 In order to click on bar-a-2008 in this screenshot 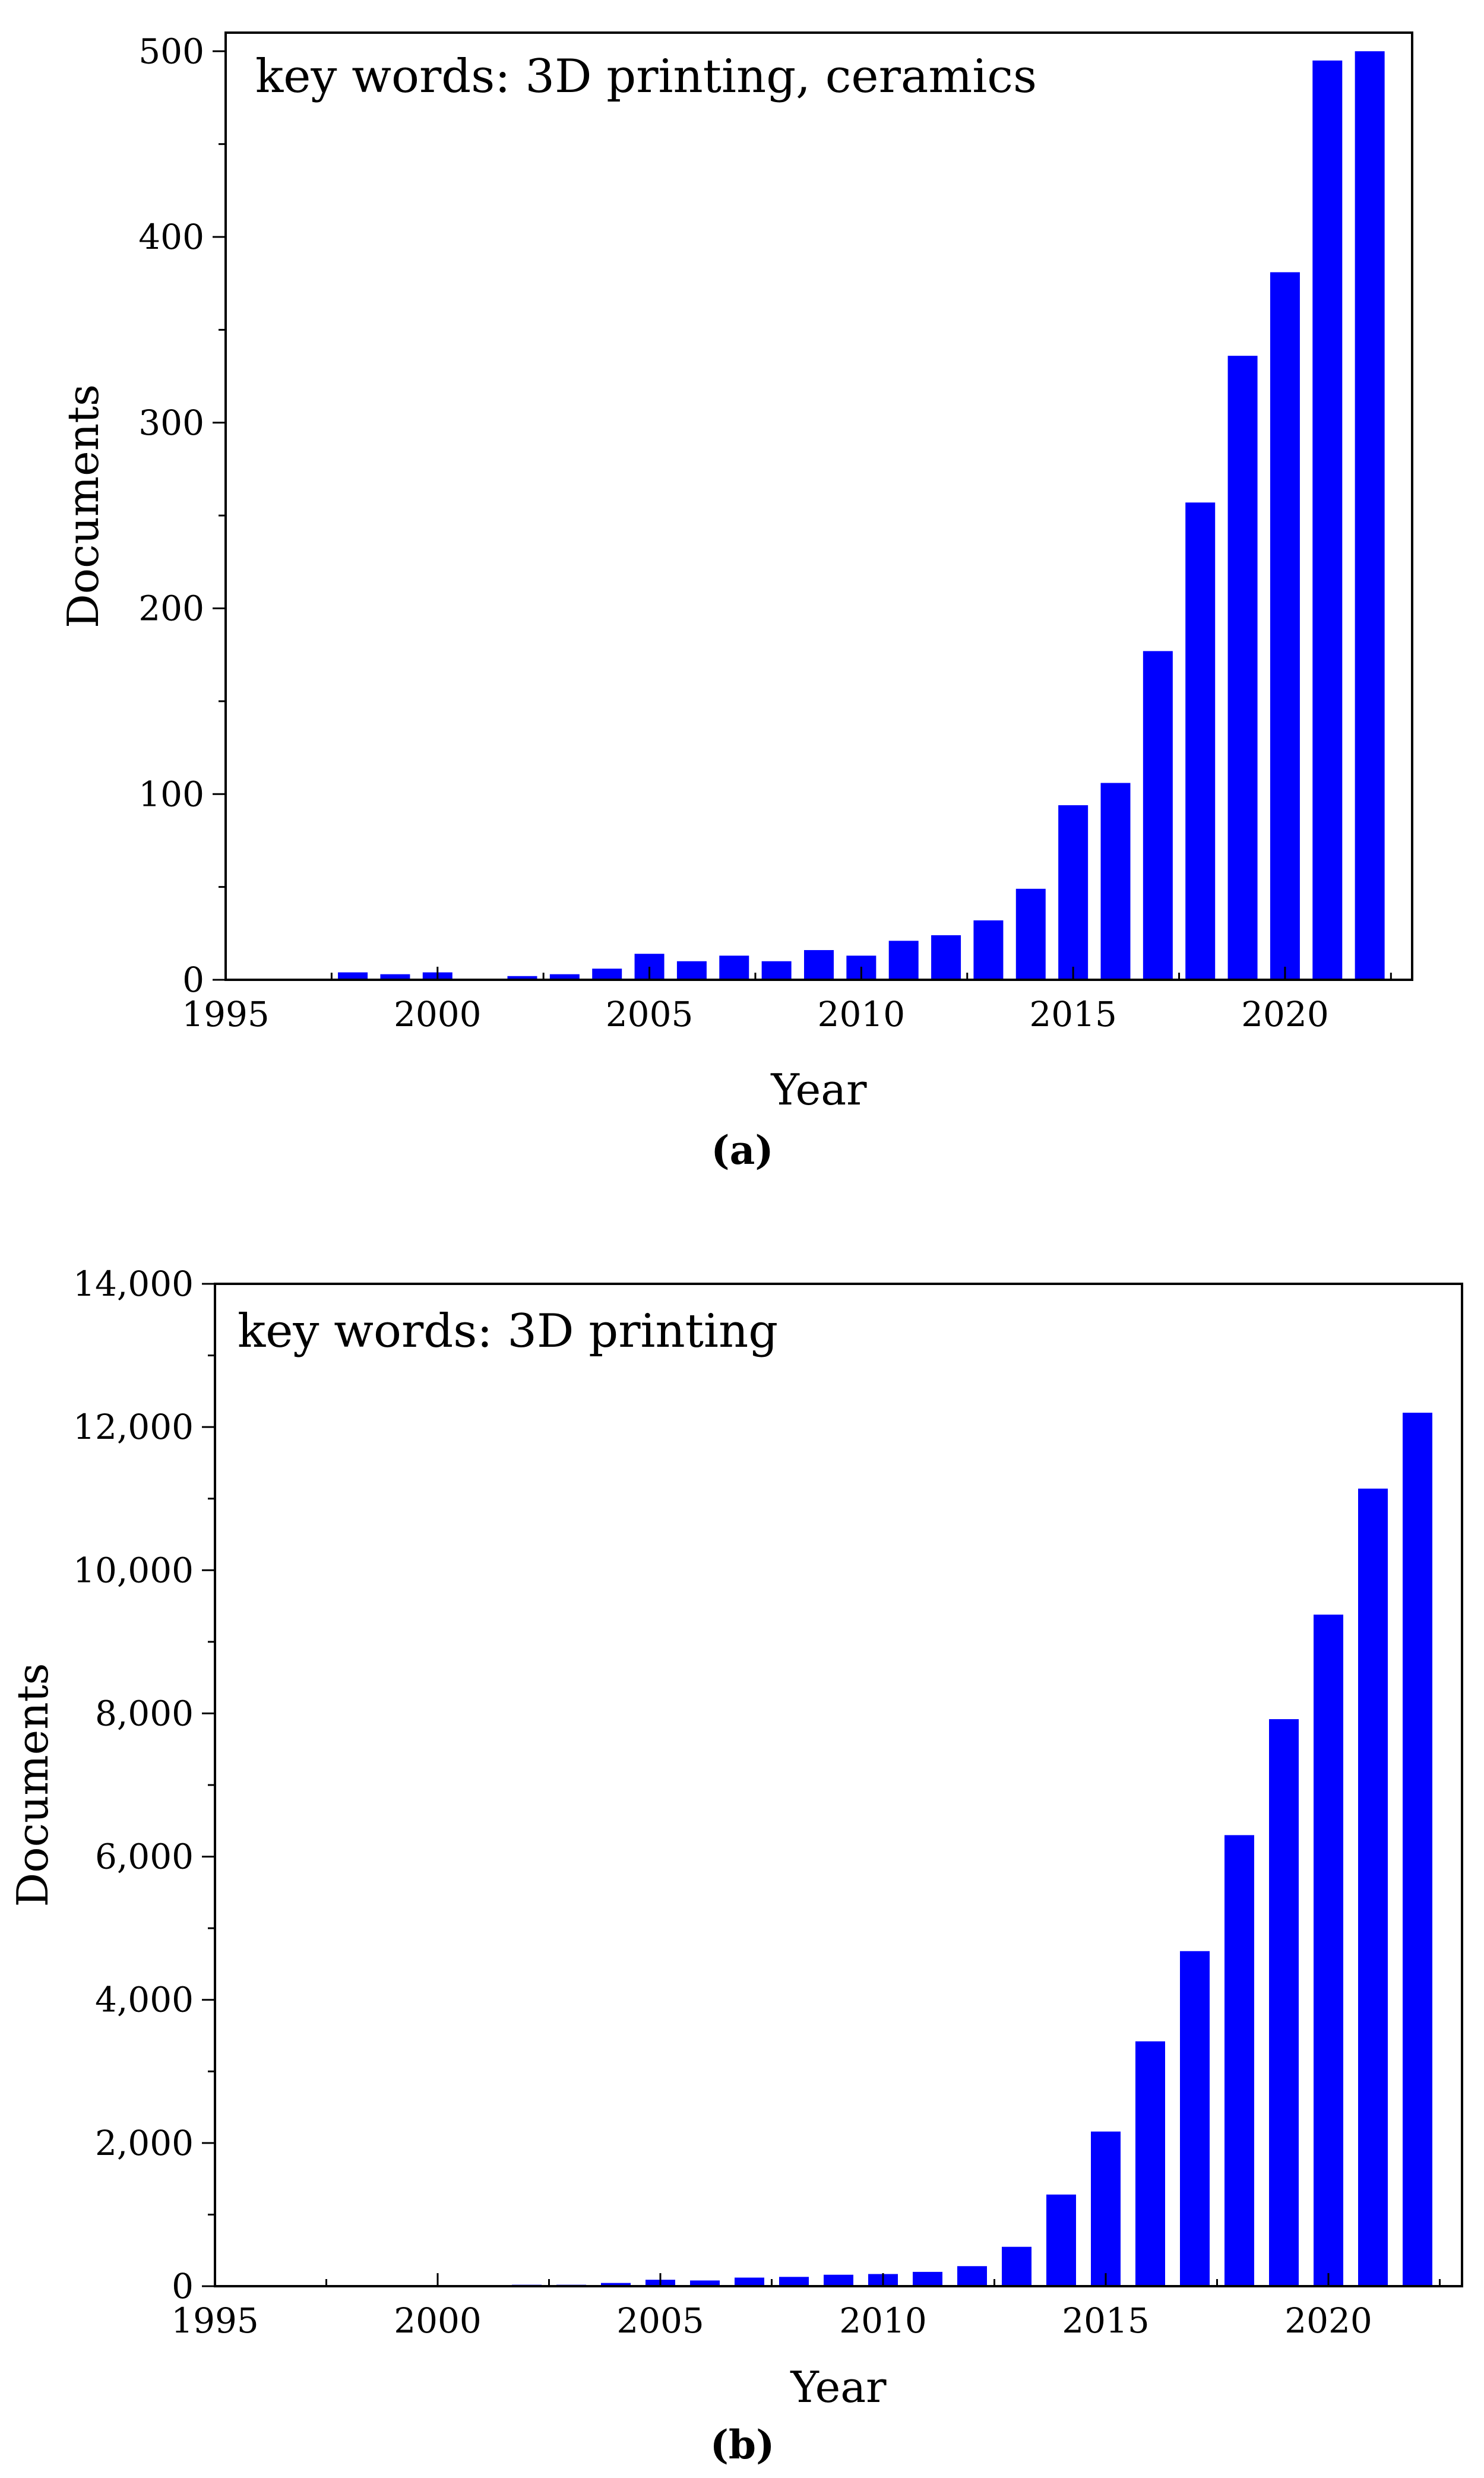, I will do `click(776, 970)`.